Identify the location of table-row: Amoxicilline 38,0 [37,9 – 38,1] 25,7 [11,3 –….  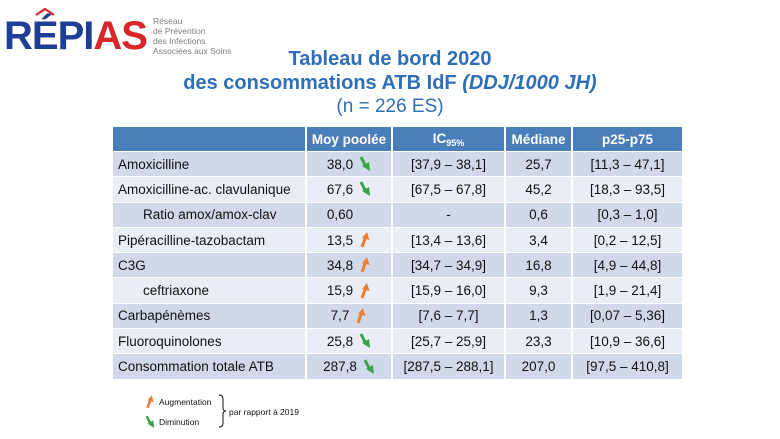
(397, 163).